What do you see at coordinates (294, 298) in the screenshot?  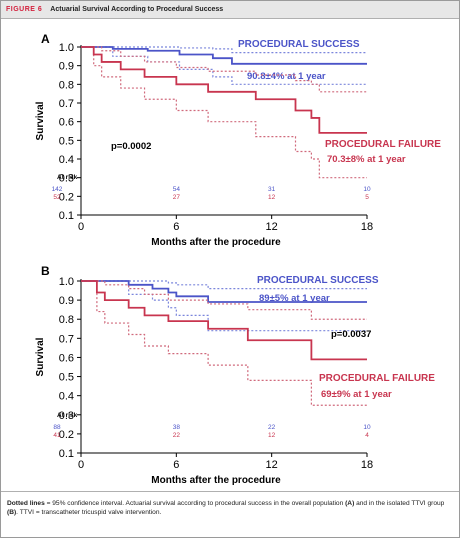 I see `series-annotation-success: 89±5% at 1 year` at bounding box center [294, 298].